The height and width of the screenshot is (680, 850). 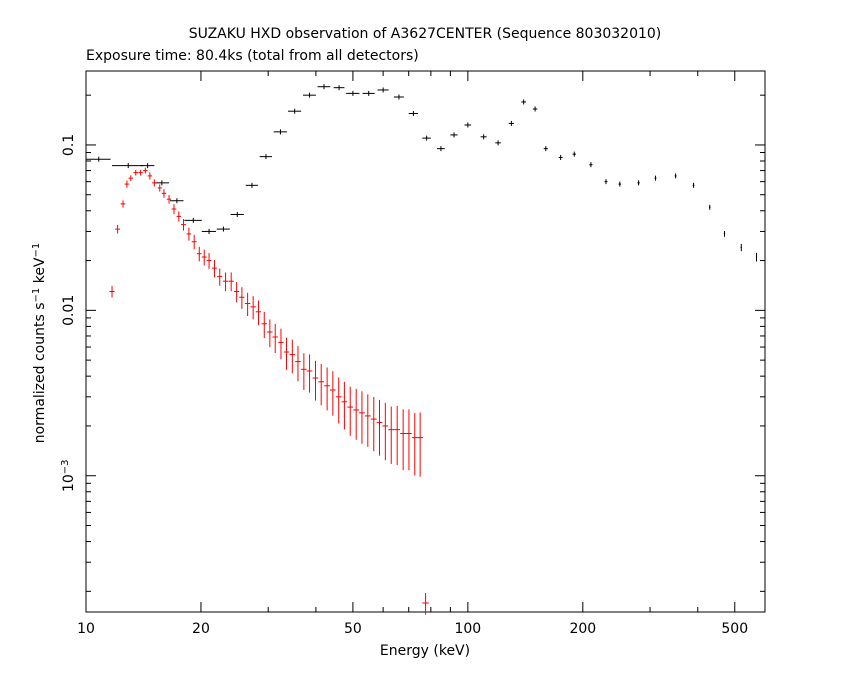 I want to click on y-tick-label: 0.01, so click(x=69, y=310).